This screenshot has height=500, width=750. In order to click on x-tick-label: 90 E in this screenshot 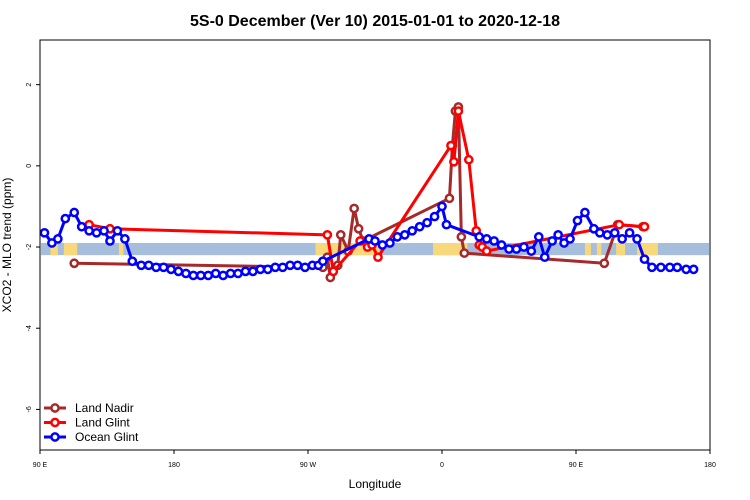, I will do `click(576, 465)`.